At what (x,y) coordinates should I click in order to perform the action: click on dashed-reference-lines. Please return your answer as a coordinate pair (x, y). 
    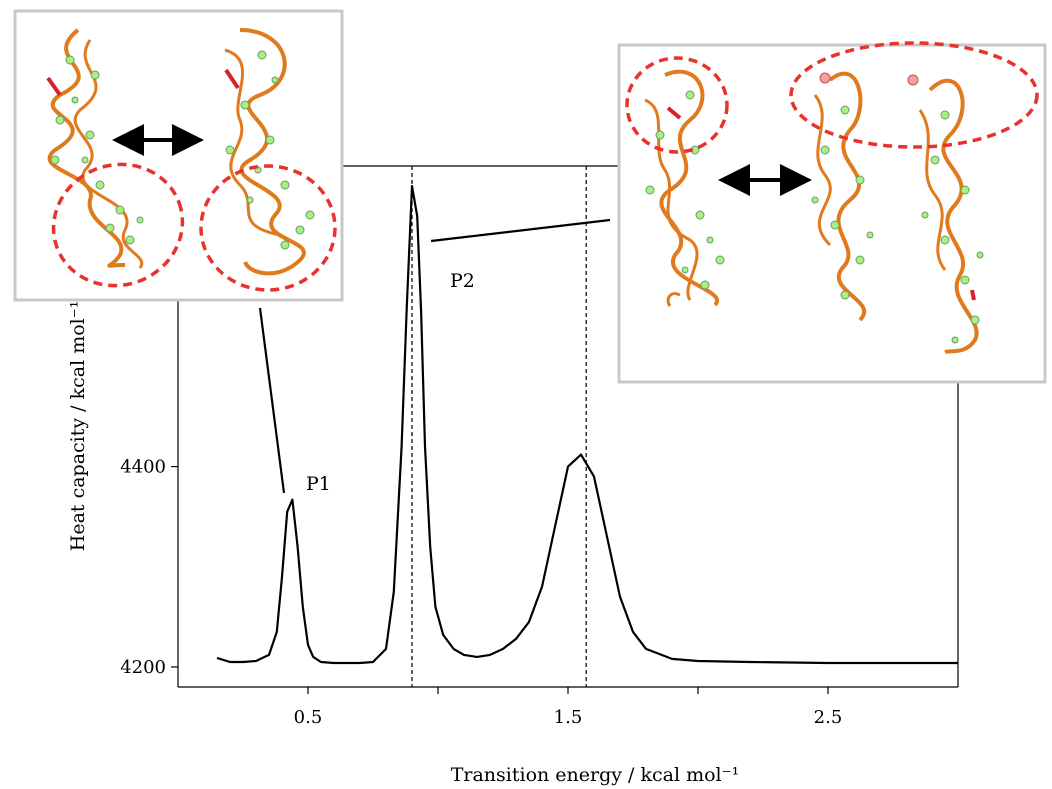
    Looking at the image, I should click on (499, 426).